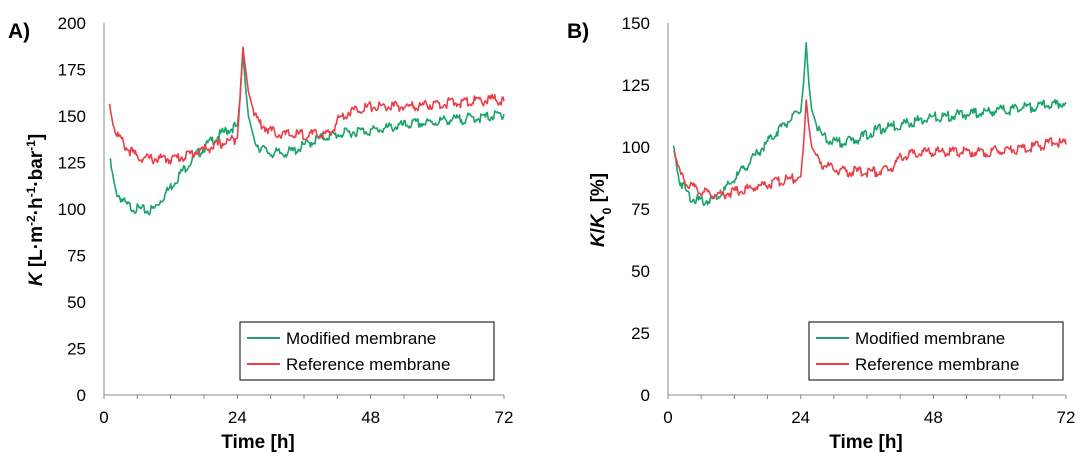  I want to click on y-label-slash: /, so click(598, 230).